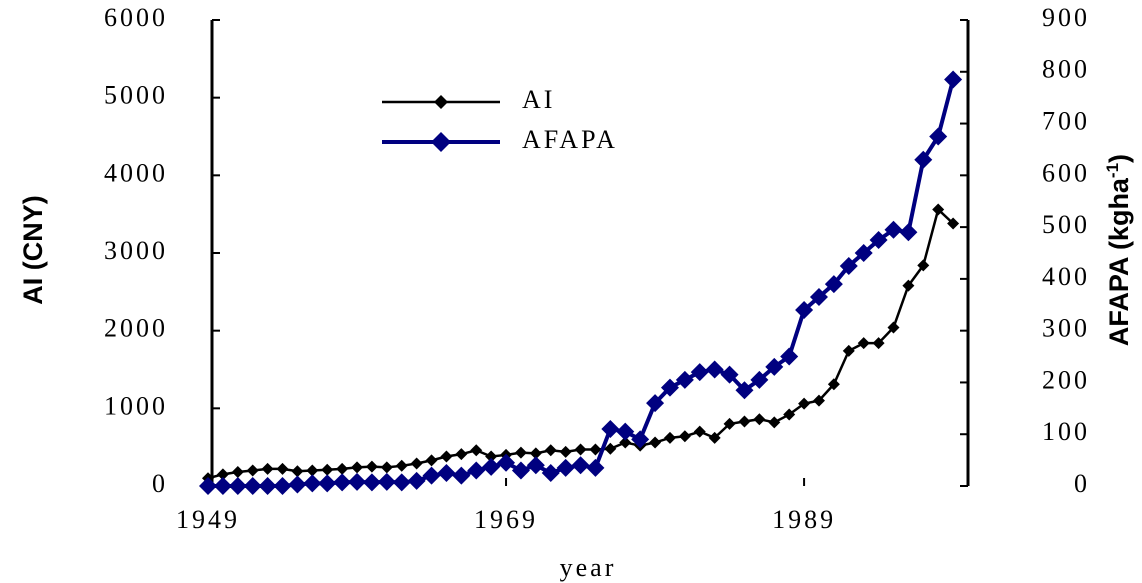 This screenshot has width=1142, height=583. Describe the element at coordinates (1066, 224) in the screenshot. I see `y2-tick-label: 500` at that location.